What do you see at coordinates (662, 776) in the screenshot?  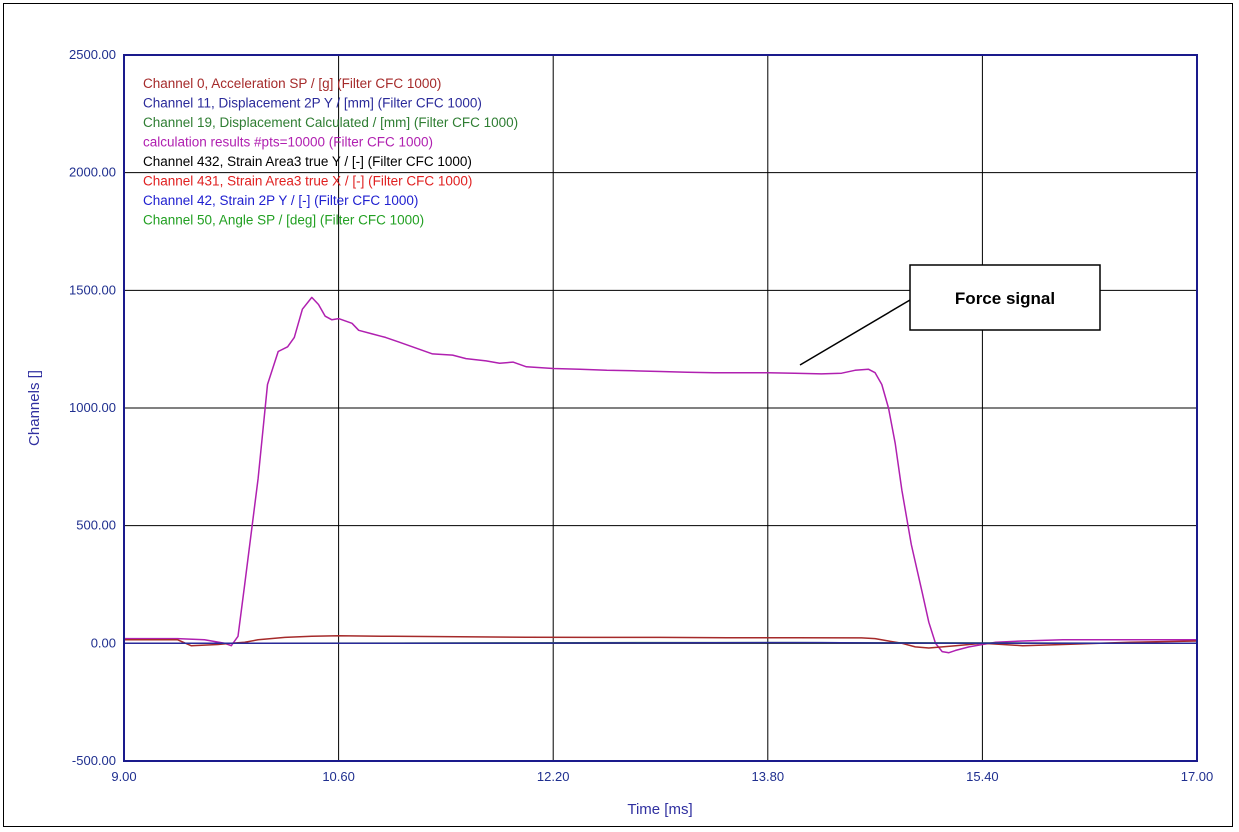 I see `x-tick-labels: 9.00 10.60 12.20 13.80 15.40 17.00` at bounding box center [662, 776].